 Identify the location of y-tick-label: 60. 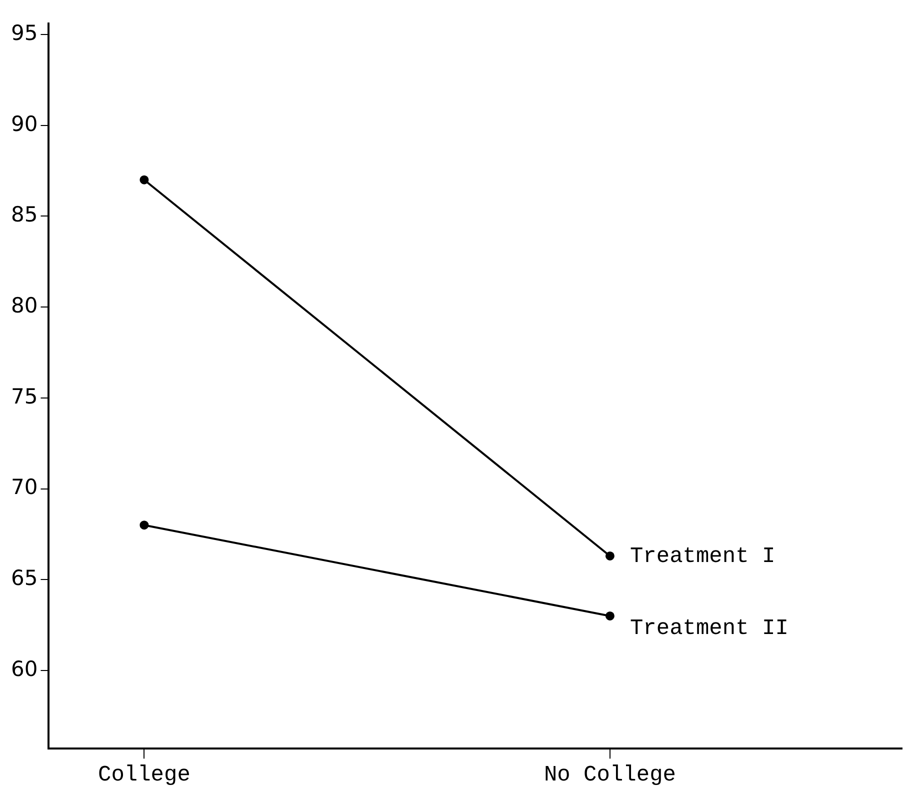
(24, 668).